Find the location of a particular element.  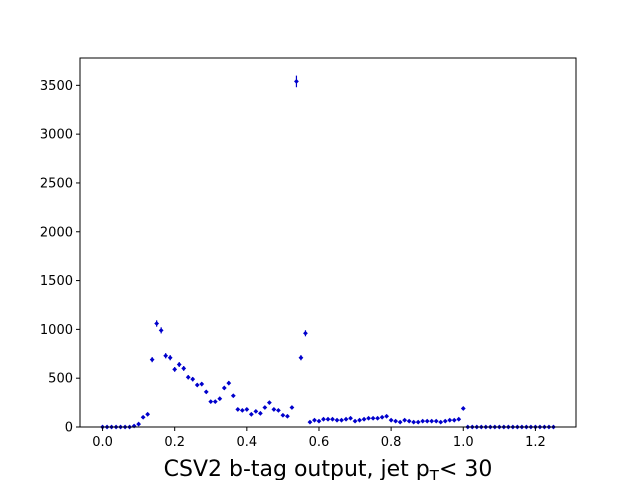

y-tick-label: 3000 is located at coordinates (56, 135).